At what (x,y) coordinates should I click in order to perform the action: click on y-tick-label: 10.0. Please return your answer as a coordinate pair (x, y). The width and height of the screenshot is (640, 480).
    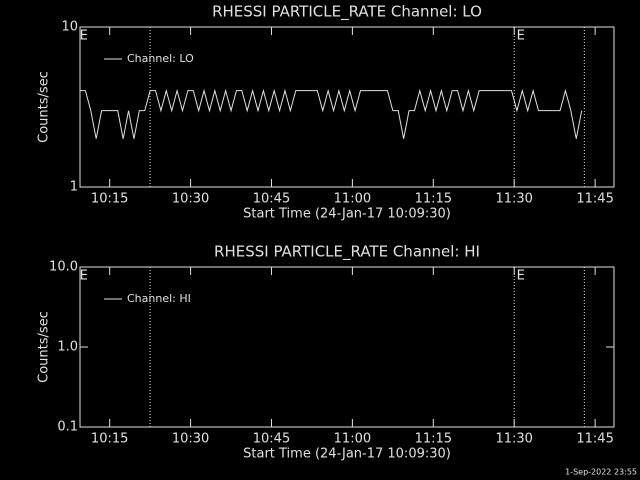
    Looking at the image, I should click on (63, 267).